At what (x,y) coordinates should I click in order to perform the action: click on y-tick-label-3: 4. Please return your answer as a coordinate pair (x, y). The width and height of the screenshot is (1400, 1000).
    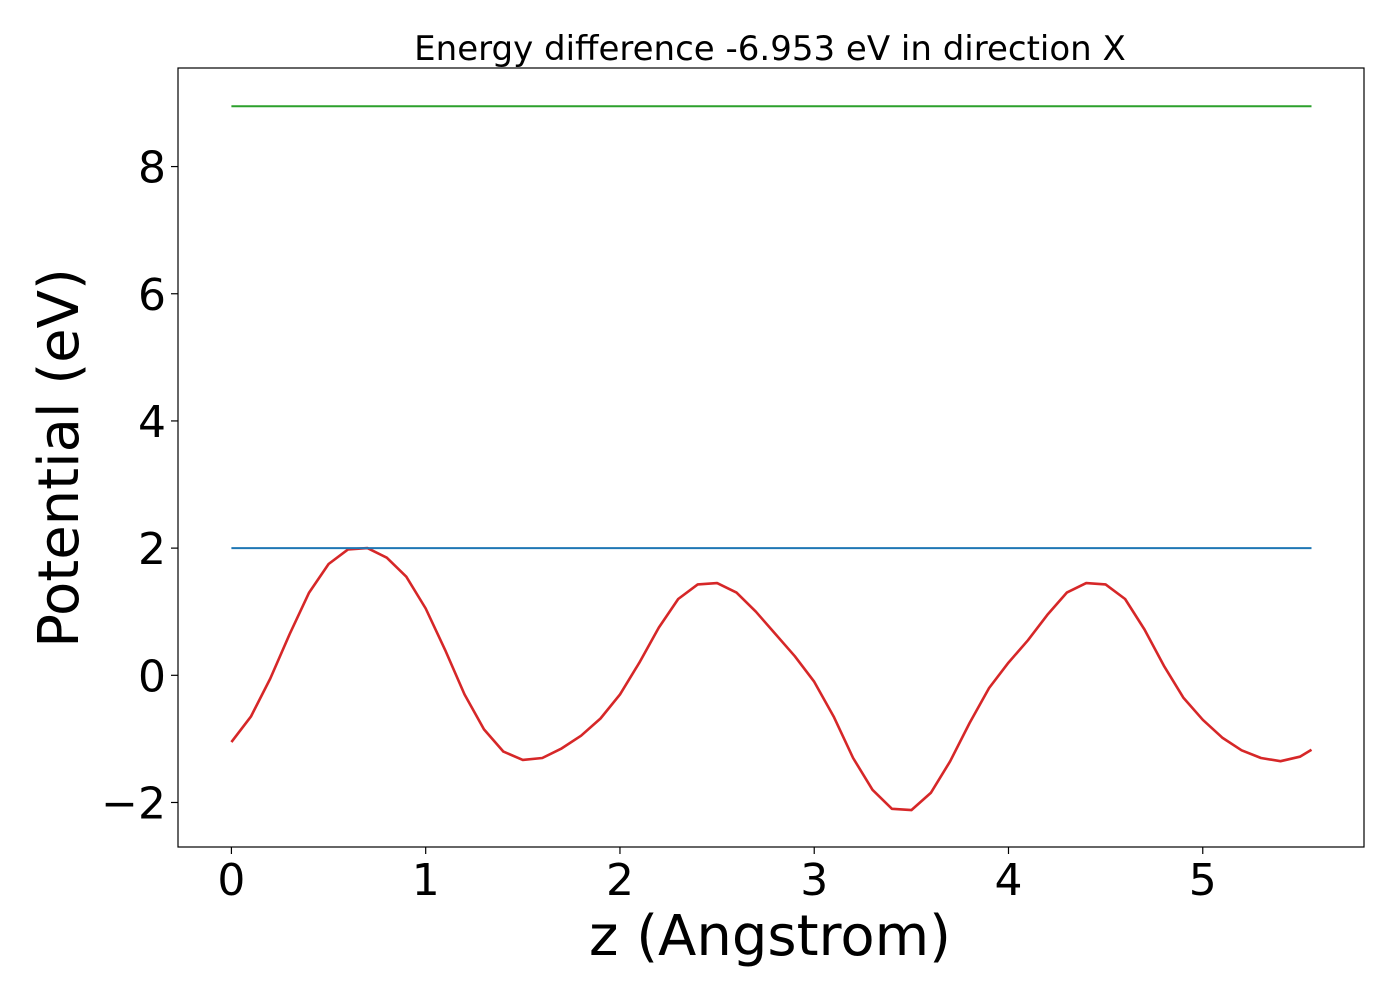
    Looking at the image, I should click on (152, 422).